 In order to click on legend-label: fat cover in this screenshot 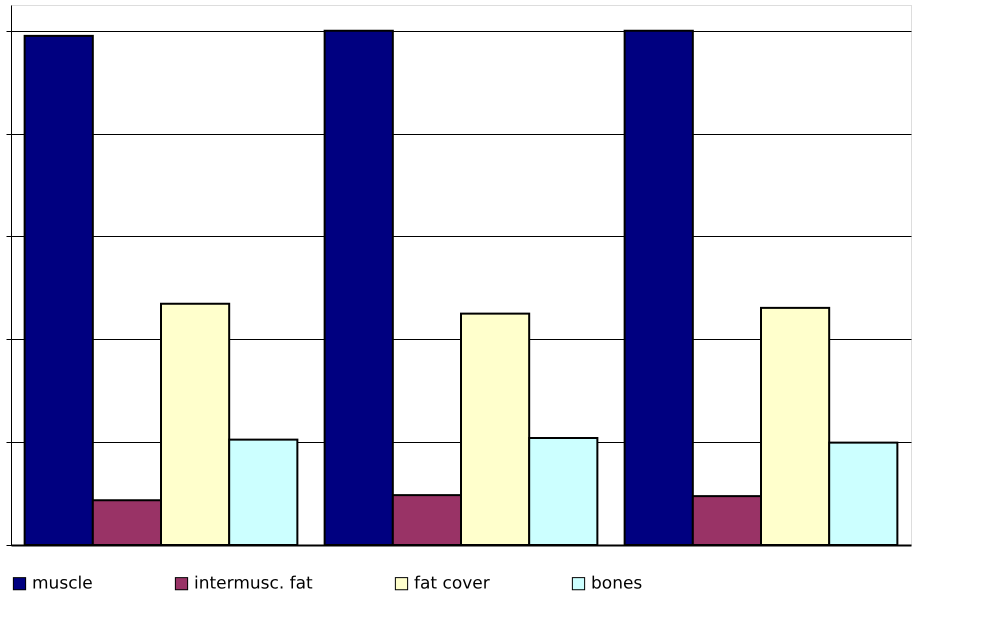, I will do `click(452, 584)`.